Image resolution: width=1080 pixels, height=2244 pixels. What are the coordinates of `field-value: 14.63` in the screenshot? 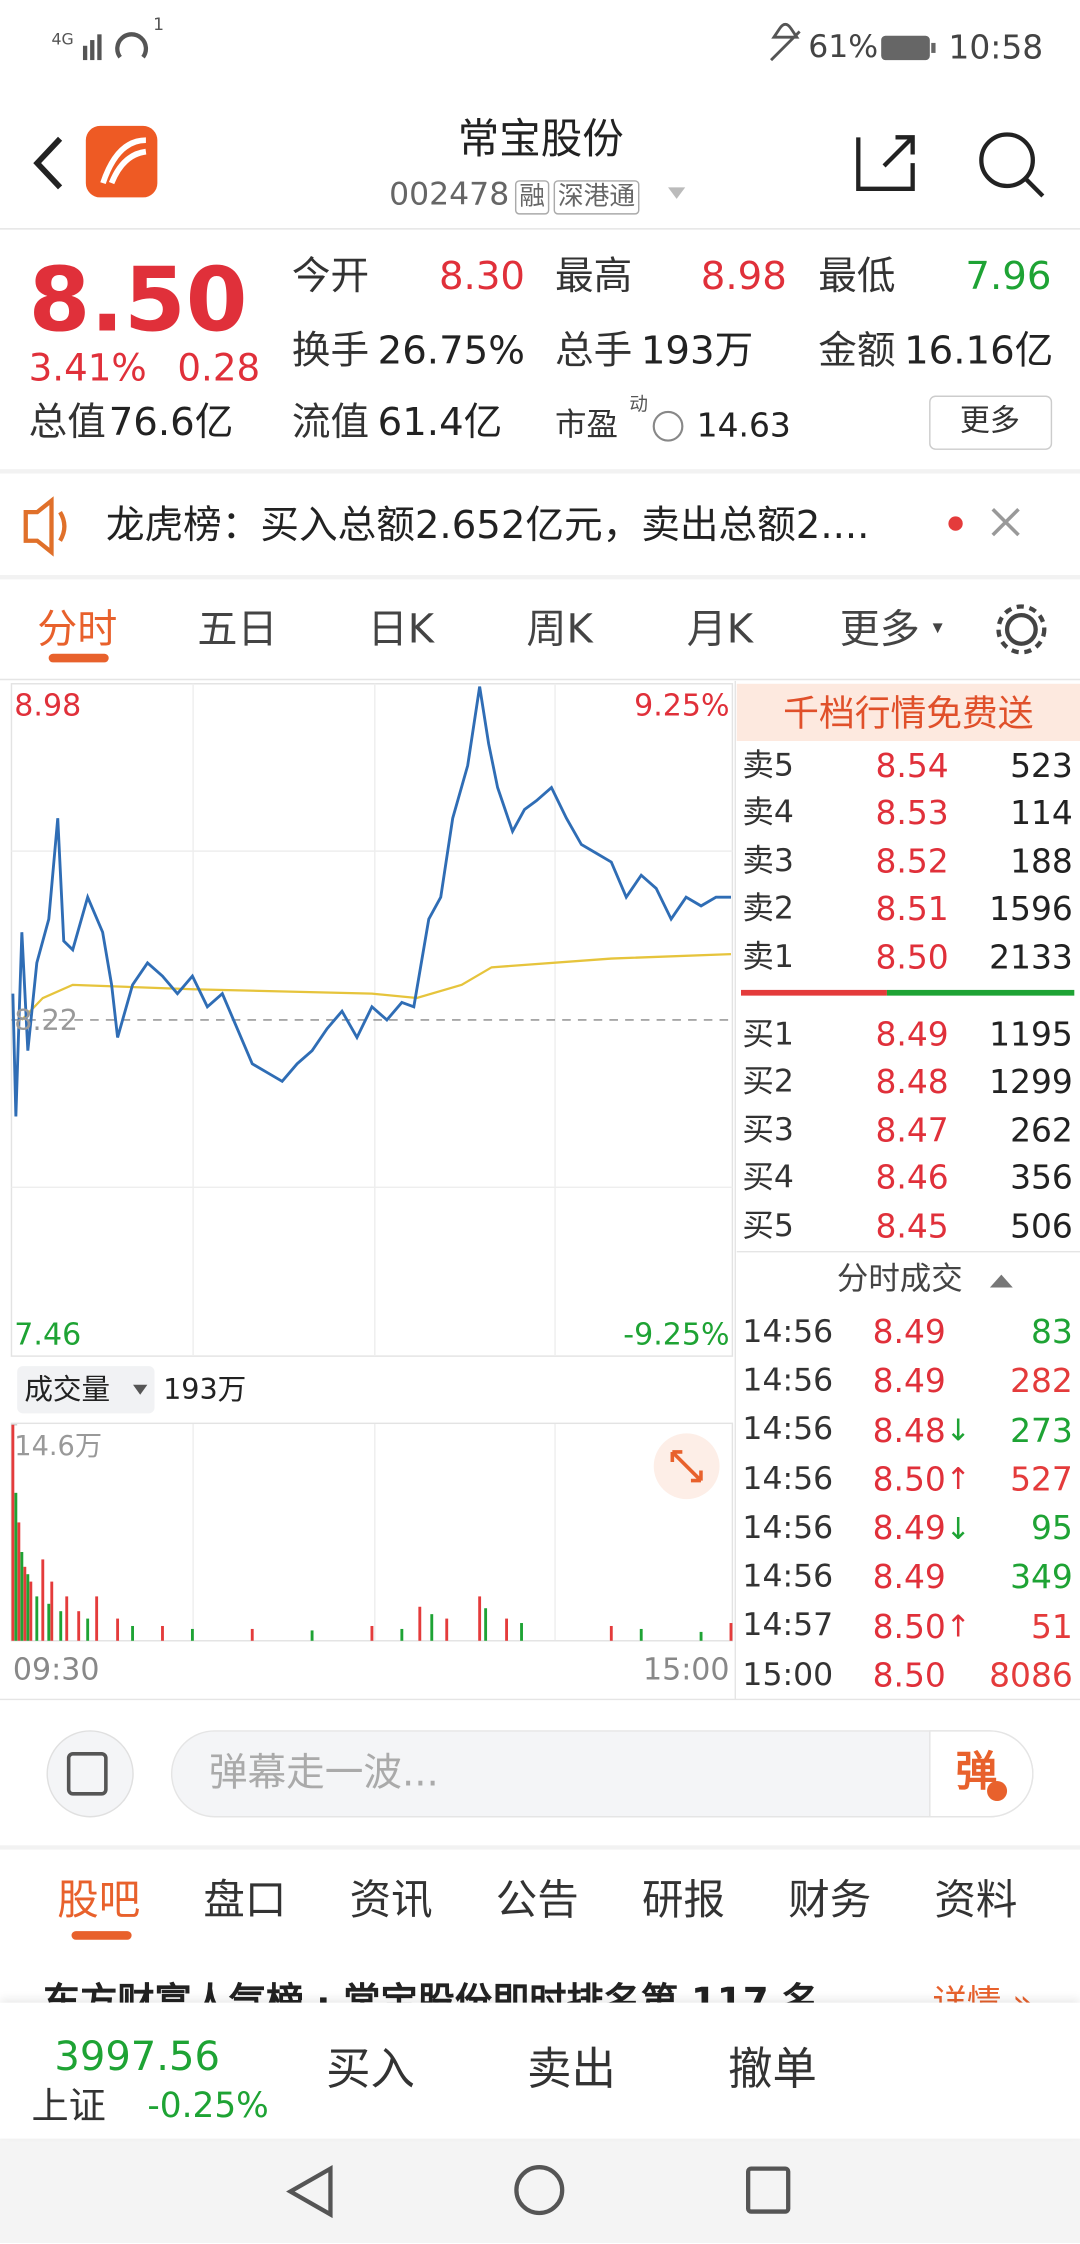 It's located at (743, 426).